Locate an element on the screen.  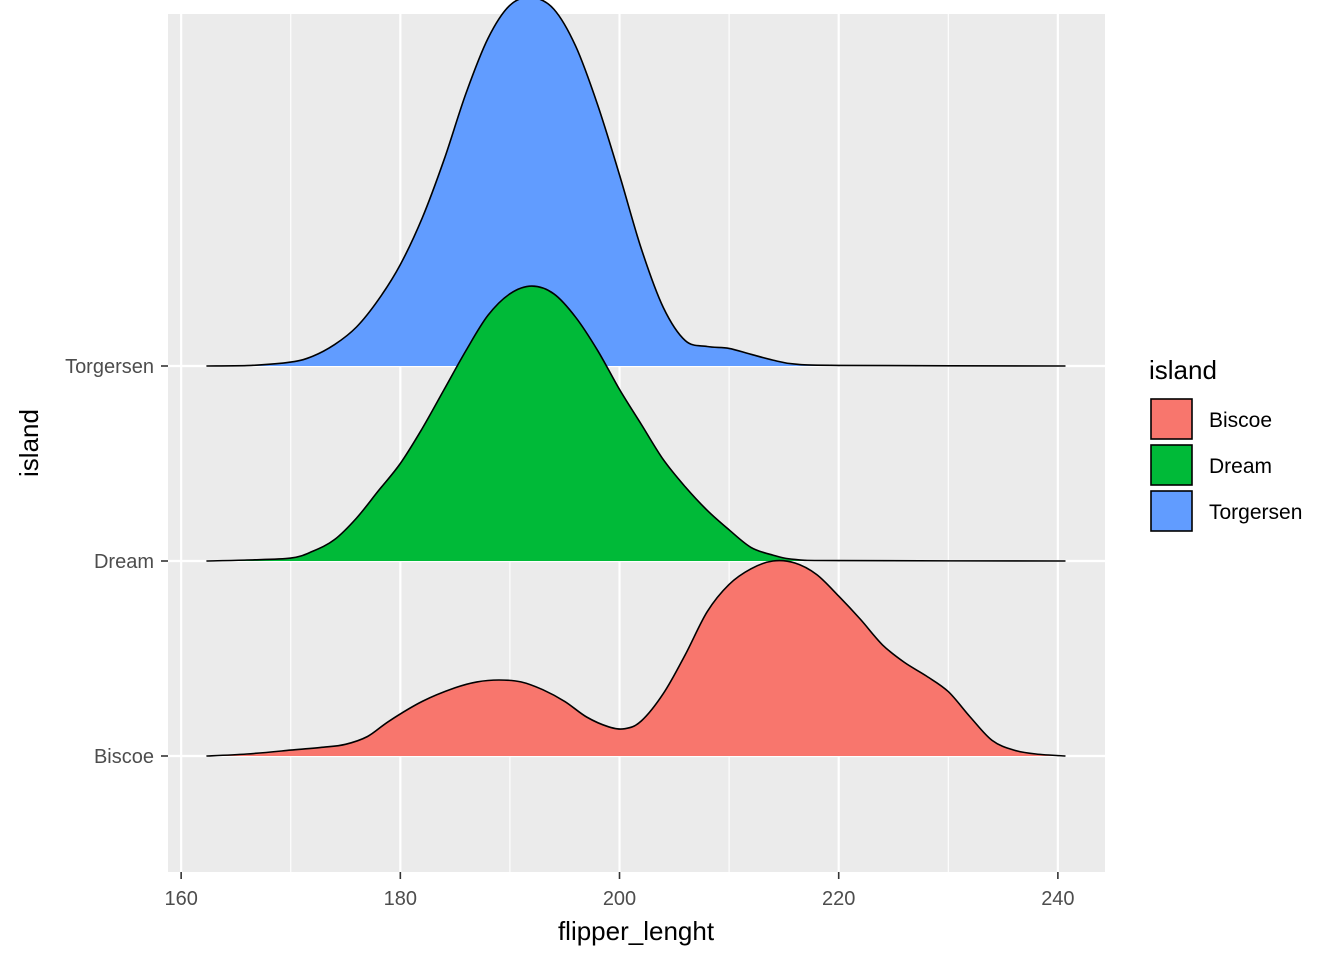
legend-title: island is located at coordinates (1183, 370).